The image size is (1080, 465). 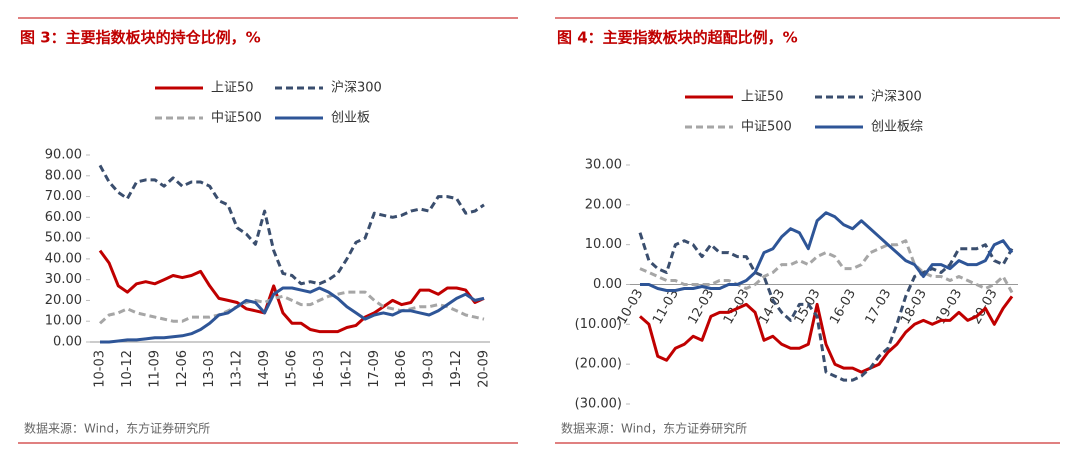 What do you see at coordinates (182, 369) in the screenshot?
I see `x-tick-label: 12-06` at bounding box center [182, 369].